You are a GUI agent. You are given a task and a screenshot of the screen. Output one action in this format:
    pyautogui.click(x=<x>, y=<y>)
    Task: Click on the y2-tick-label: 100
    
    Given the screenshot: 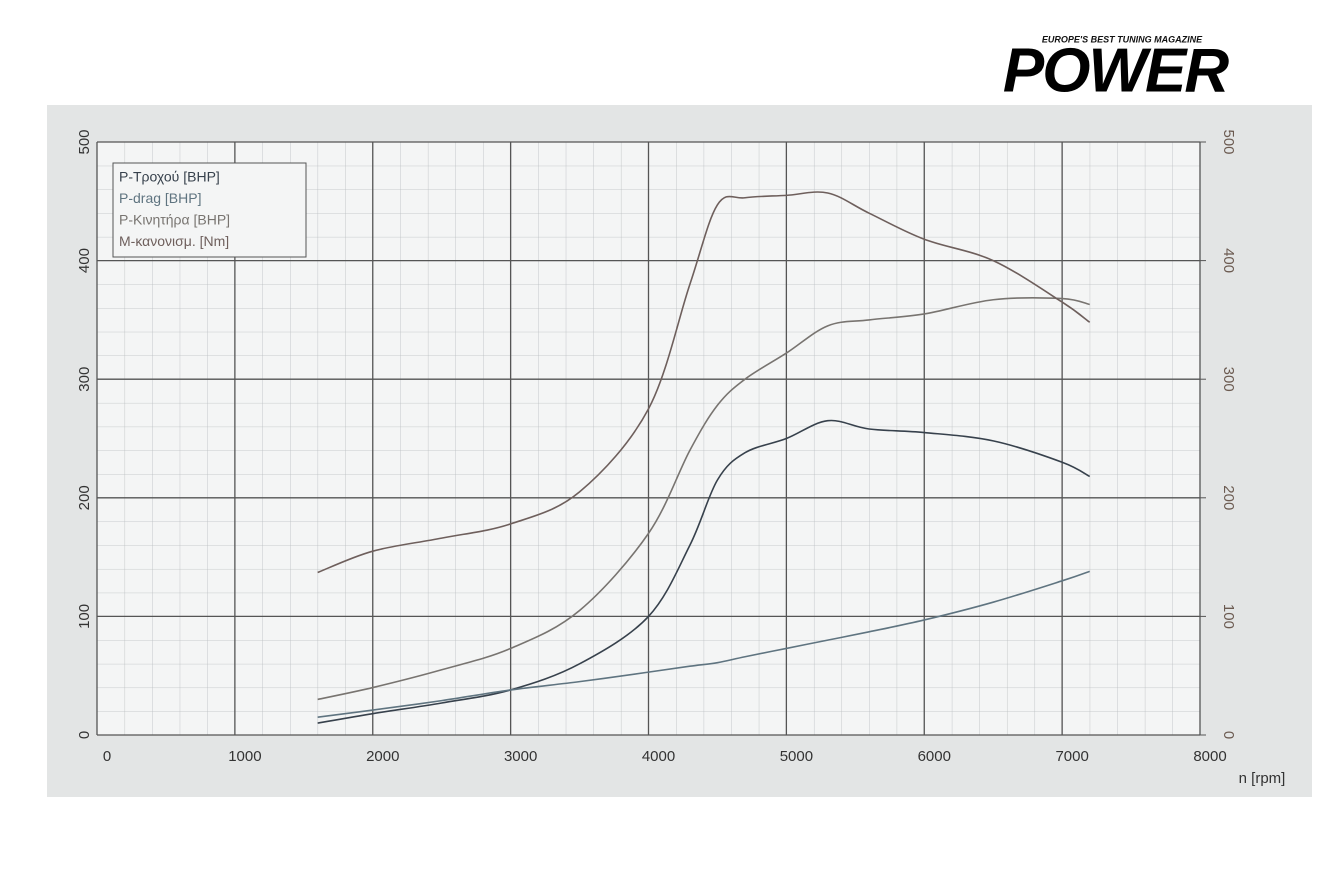 What is the action you would take?
    pyautogui.click(x=1228, y=616)
    